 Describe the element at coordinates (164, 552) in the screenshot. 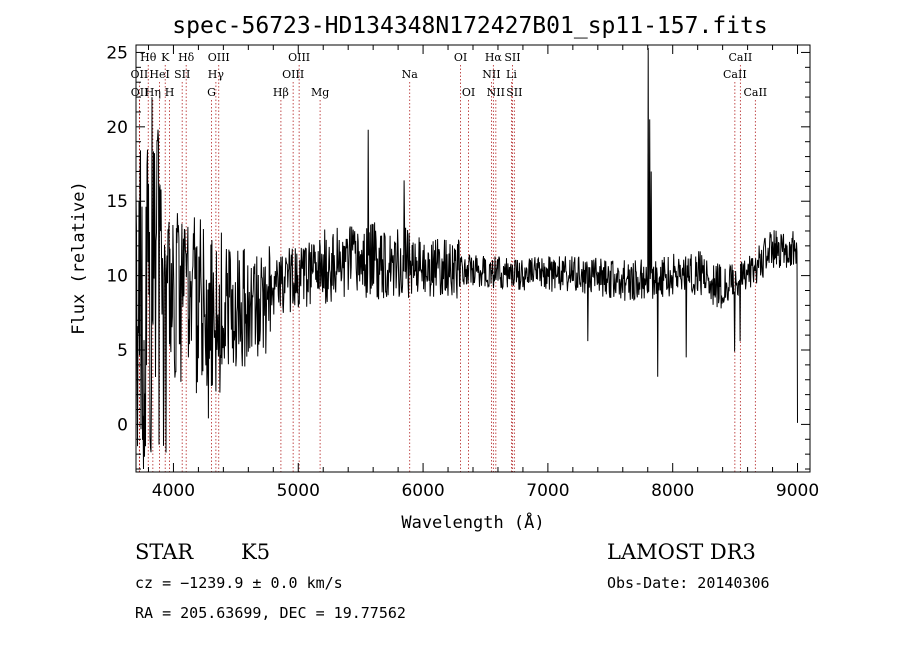

I see `object-class: STAR` at that location.